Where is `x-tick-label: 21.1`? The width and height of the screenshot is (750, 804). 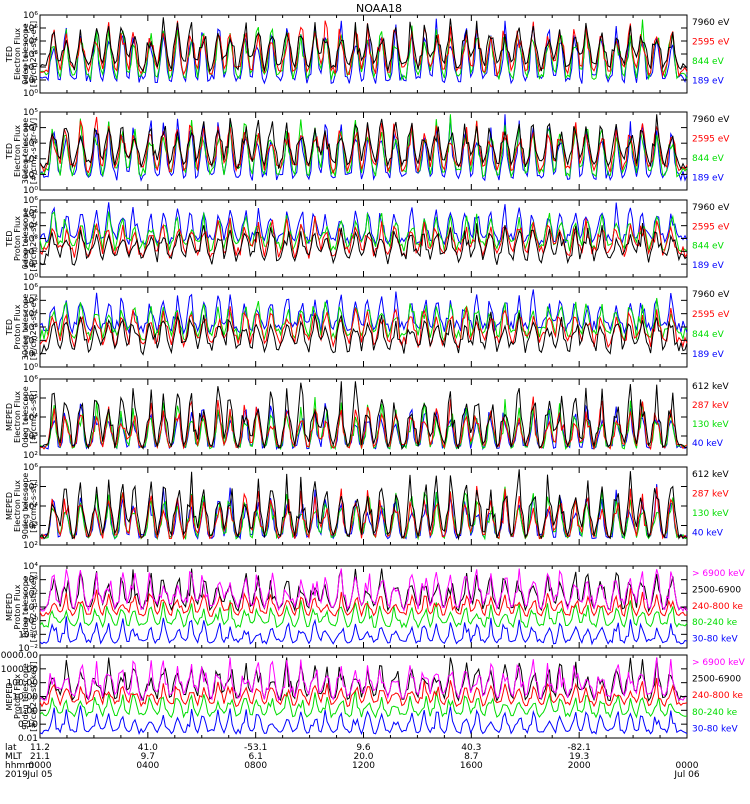
x-tick-label: 21.1 is located at coordinates (40, 757).